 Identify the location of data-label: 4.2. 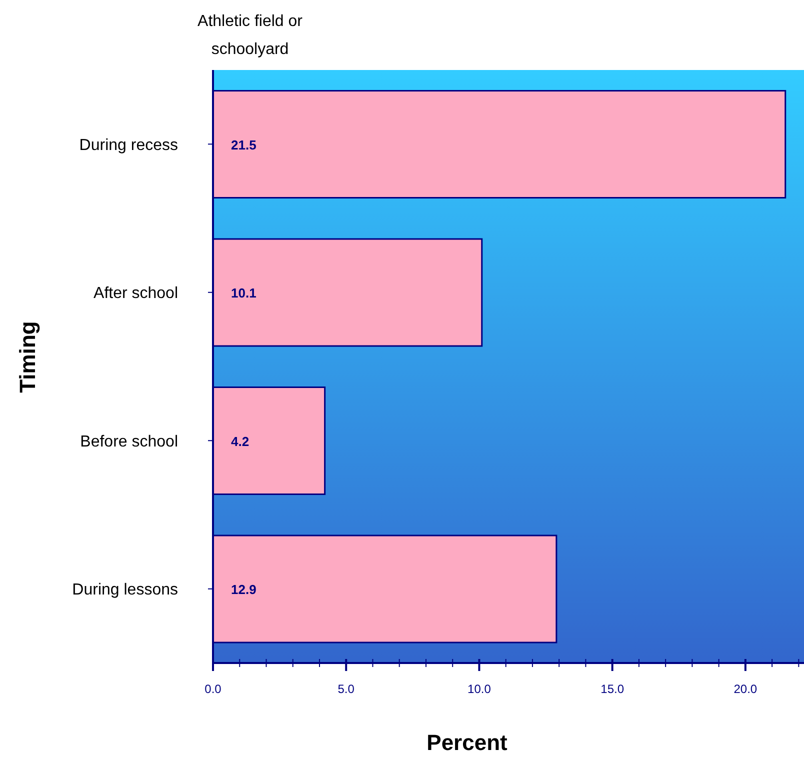
(240, 441).